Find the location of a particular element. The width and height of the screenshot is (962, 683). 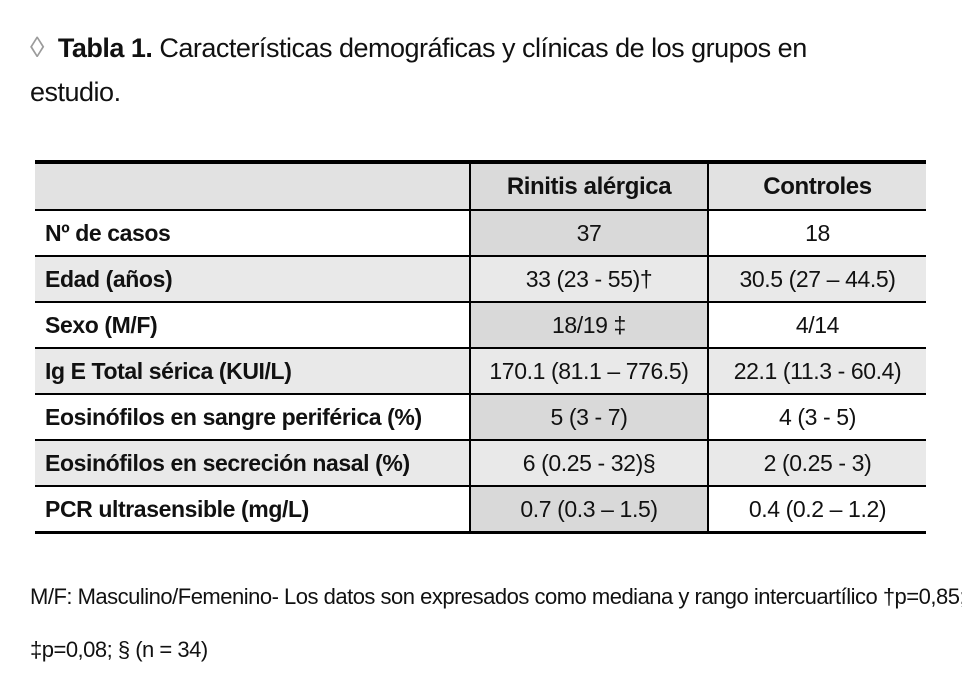

row-label: Eosinófilos en sangre periférica (%) is located at coordinates (252, 417).